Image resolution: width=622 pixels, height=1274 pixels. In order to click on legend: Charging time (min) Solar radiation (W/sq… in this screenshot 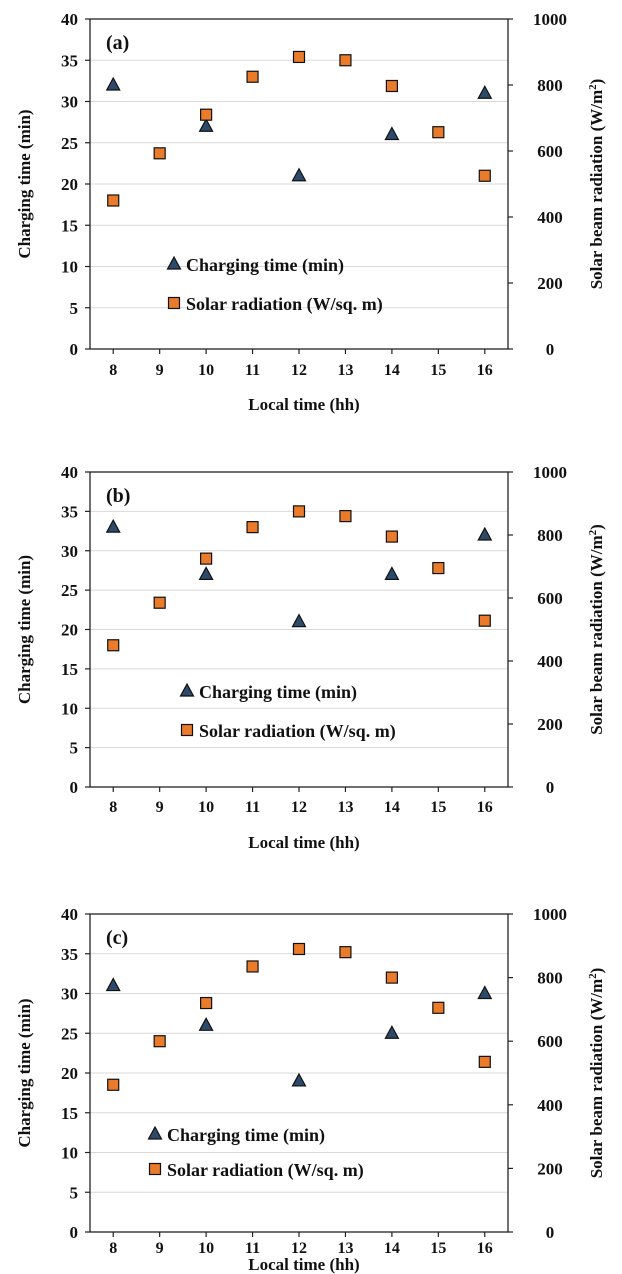, I will do `click(284, 285)`.